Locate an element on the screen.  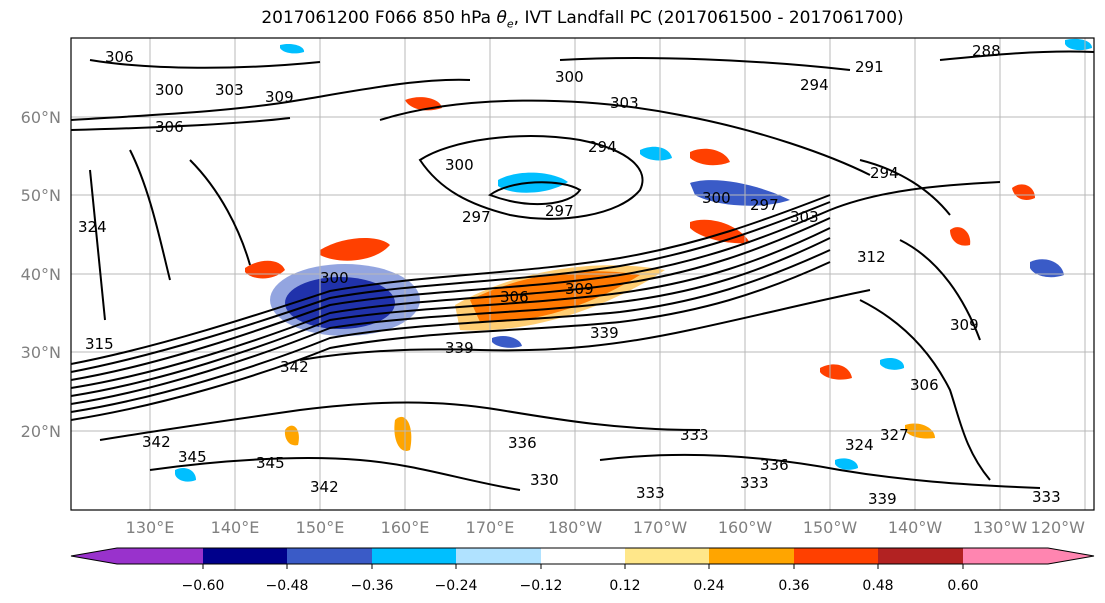
colorbar-tick-label: −0.60 is located at coordinates (203, 586).